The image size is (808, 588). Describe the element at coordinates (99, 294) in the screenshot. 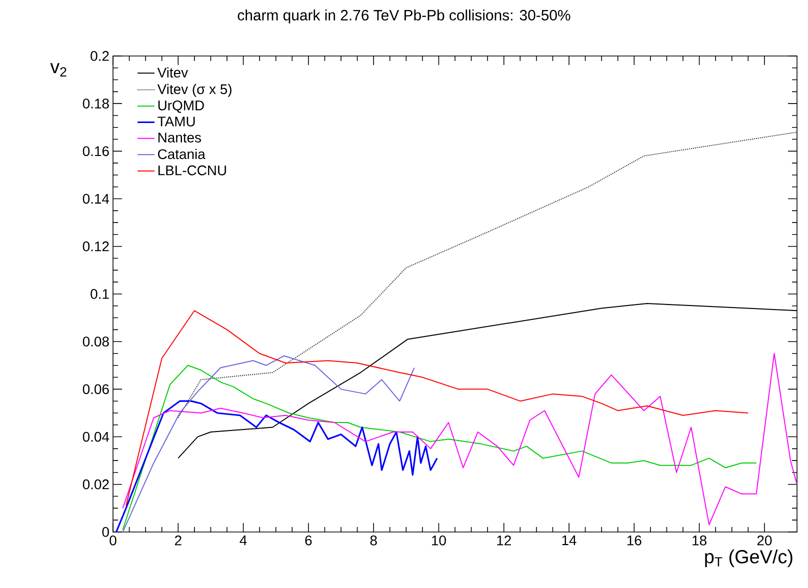

I see `y-tick-label: 0.1` at that location.